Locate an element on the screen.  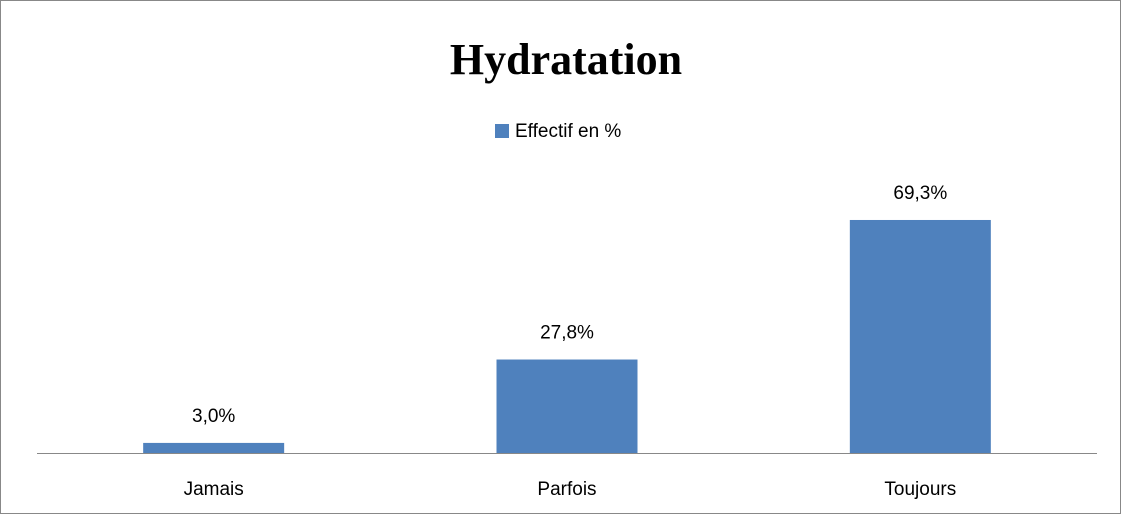
x-tick-label: Parfois is located at coordinates (566, 489).